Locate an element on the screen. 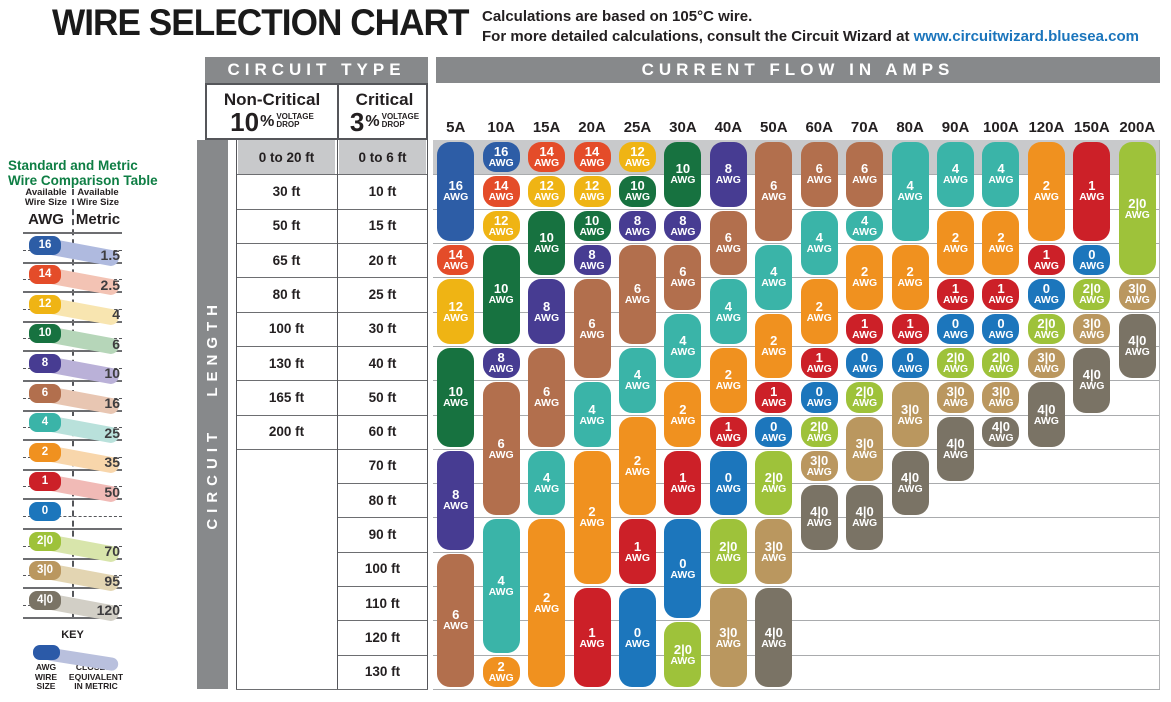 Image resolution: width=1171 pixels, height=702 pixels. wire-pill-40A-4awg: 4 AWG is located at coordinates (728, 311).